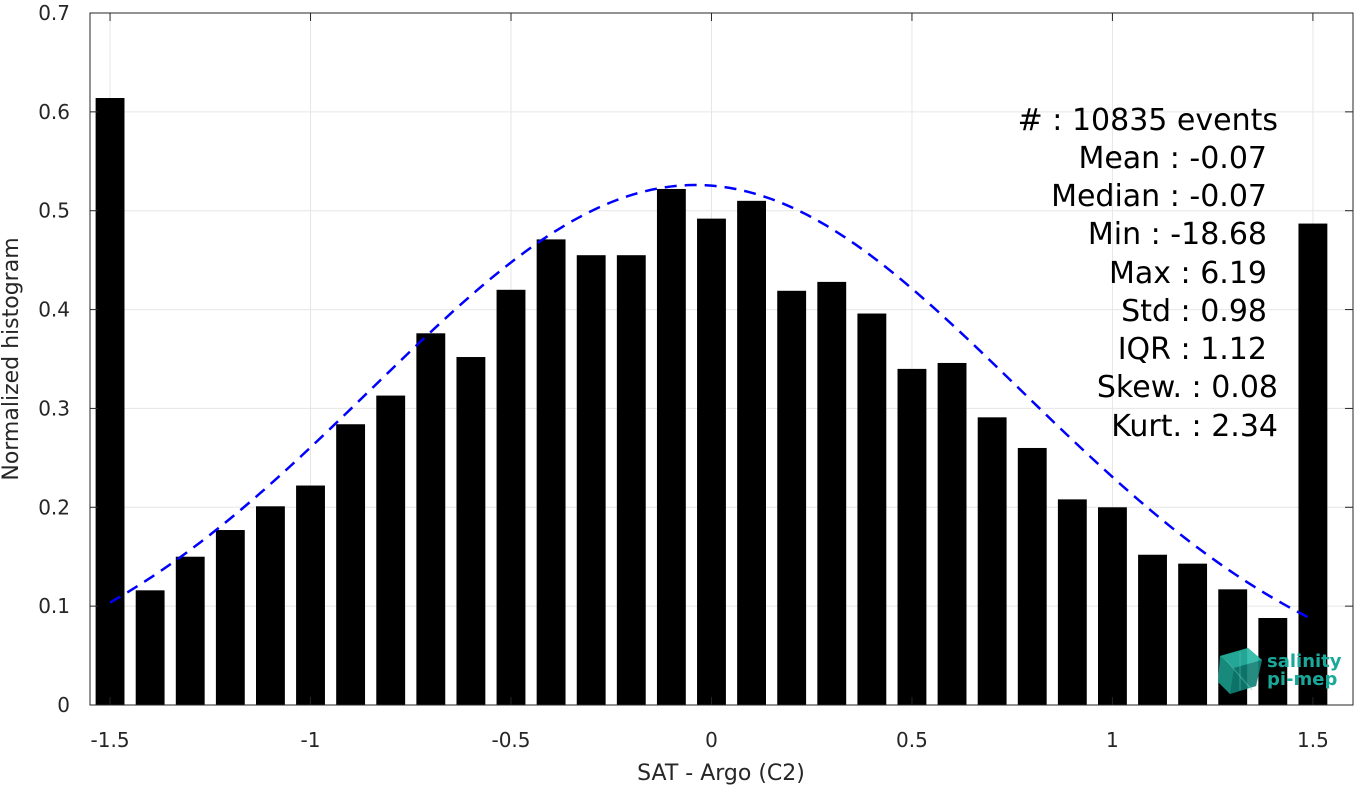  What do you see at coordinates (1187, 387) in the screenshot?
I see `stat-skew: Skew. : 0.08` at bounding box center [1187, 387].